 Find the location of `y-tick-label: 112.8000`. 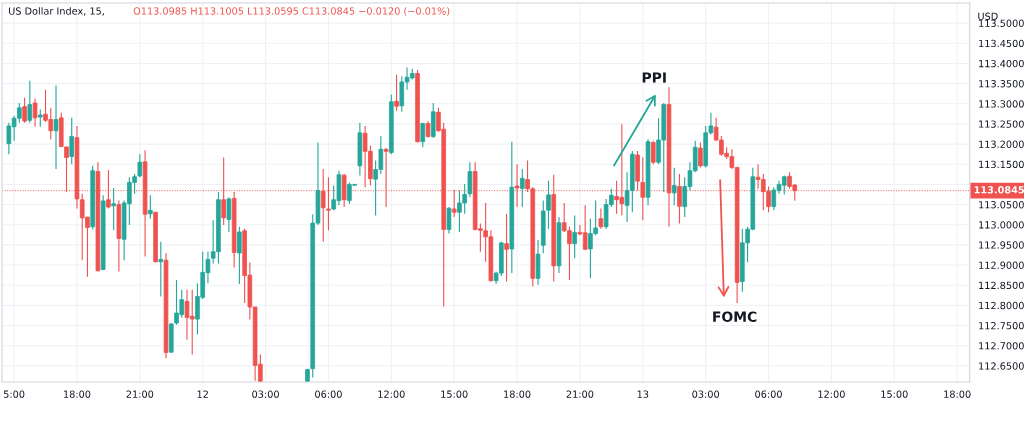

y-tick-label: 112.8000 is located at coordinates (1001, 305).